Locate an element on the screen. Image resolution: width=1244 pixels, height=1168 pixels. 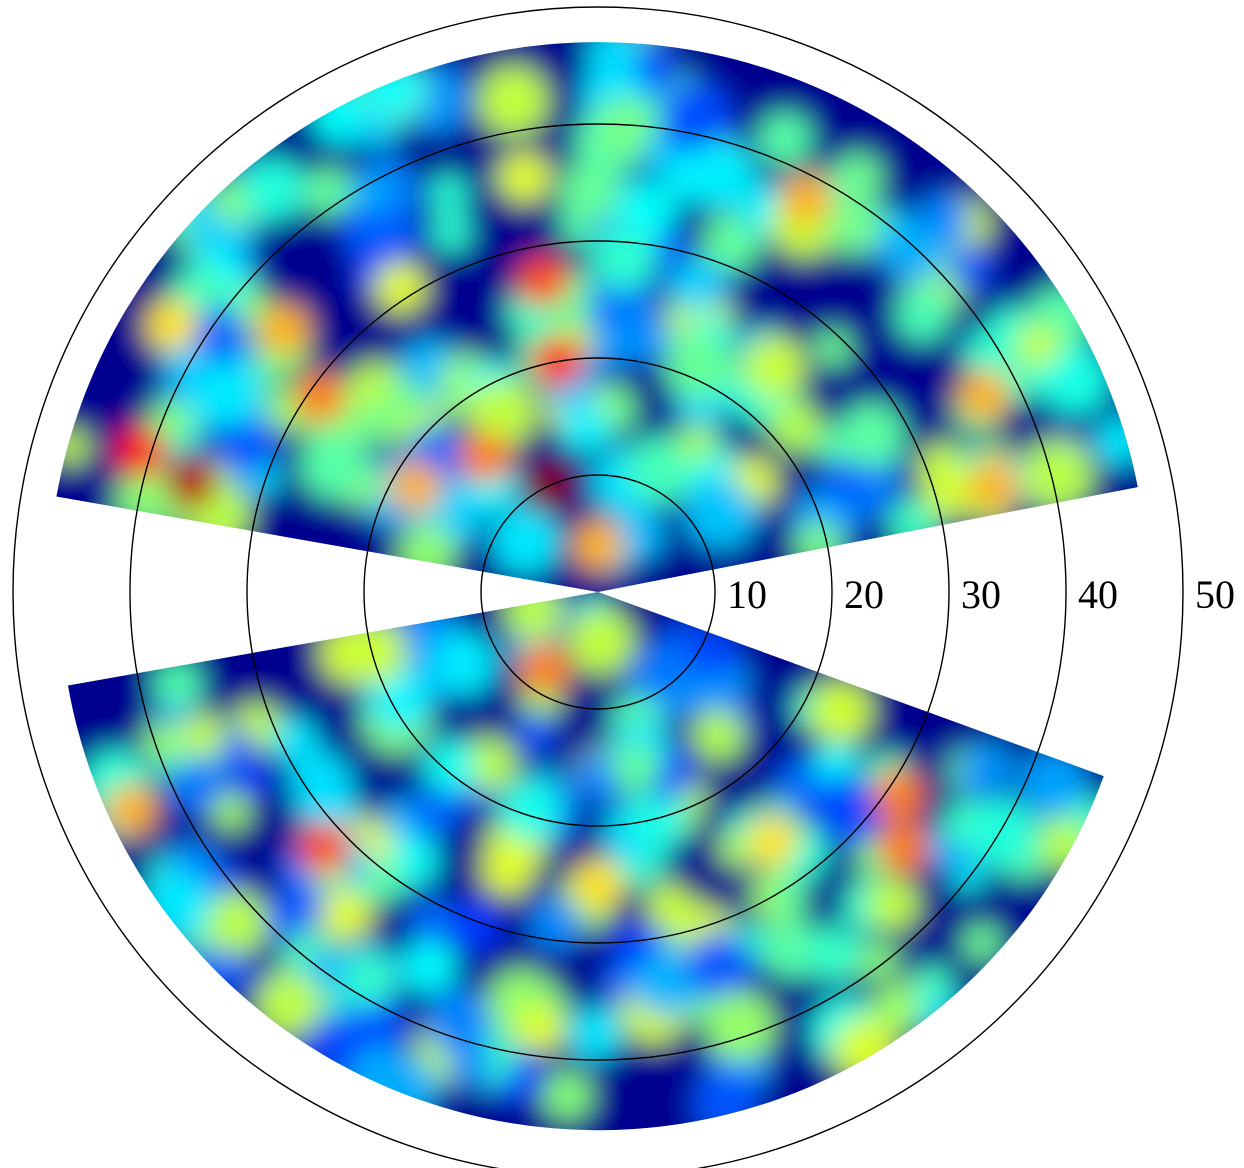
tick-label-10: 10 is located at coordinates (747, 594).